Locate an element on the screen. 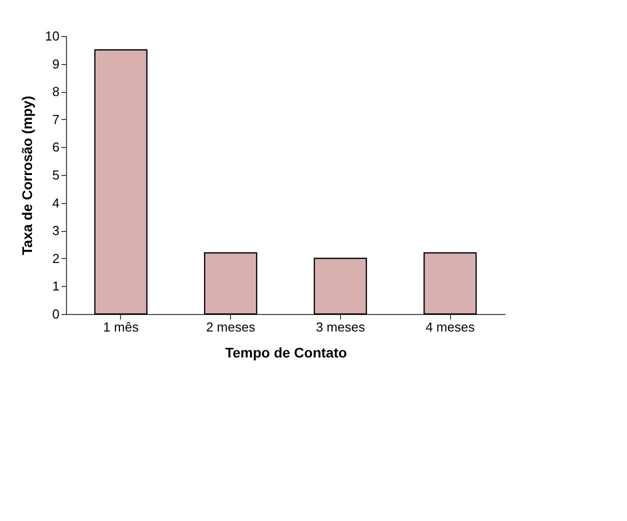 This screenshot has height=521, width=627. y-tick-label: 1 is located at coordinates (56, 286).